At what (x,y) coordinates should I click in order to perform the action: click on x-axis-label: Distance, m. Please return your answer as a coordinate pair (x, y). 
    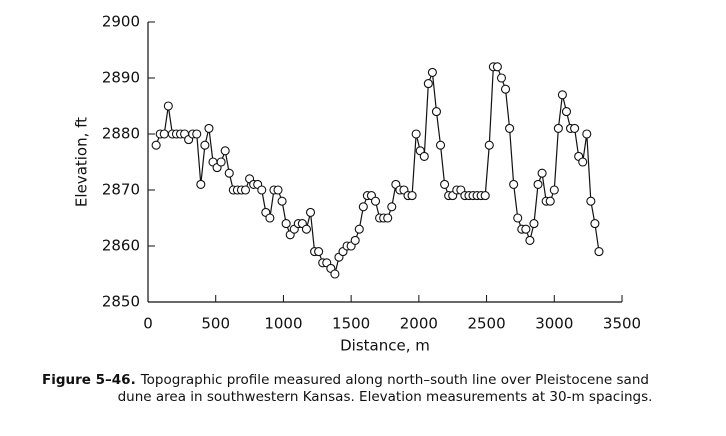
    Looking at the image, I should click on (385, 346).